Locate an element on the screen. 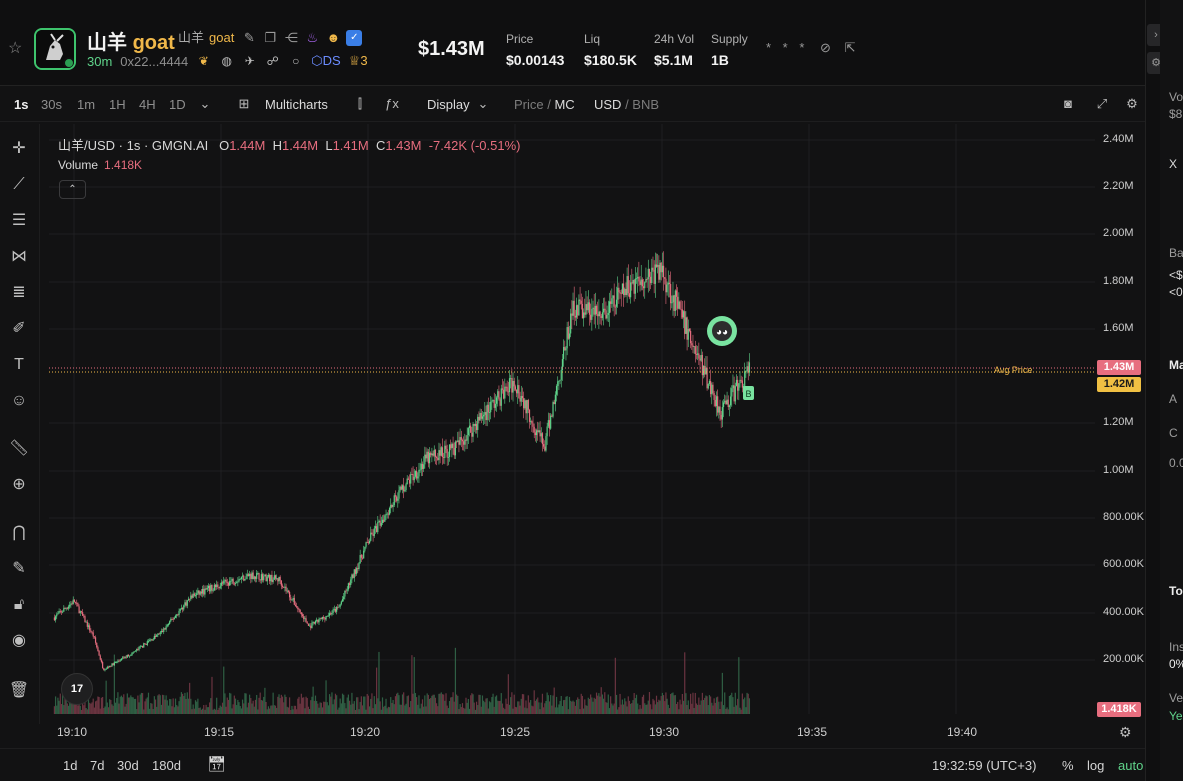 The height and width of the screenshot is (781, 1183). contract-address: 0x22...4444 is located at coordinates (154, 61).